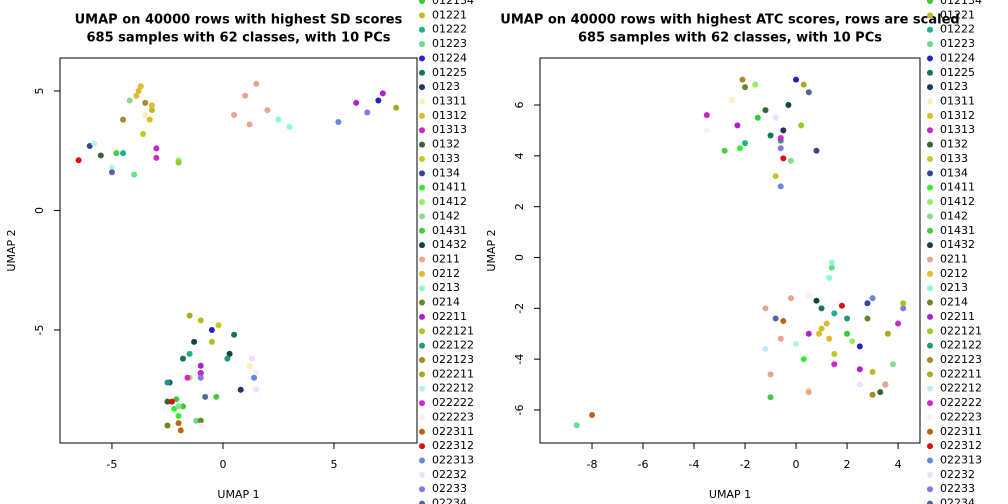 The height and width of the screenshot is (504, 1008). What do you see at coordinates (592, 464) in the screenshot?
I see `x-tick-label: -8` at bounding box center [592, 464].